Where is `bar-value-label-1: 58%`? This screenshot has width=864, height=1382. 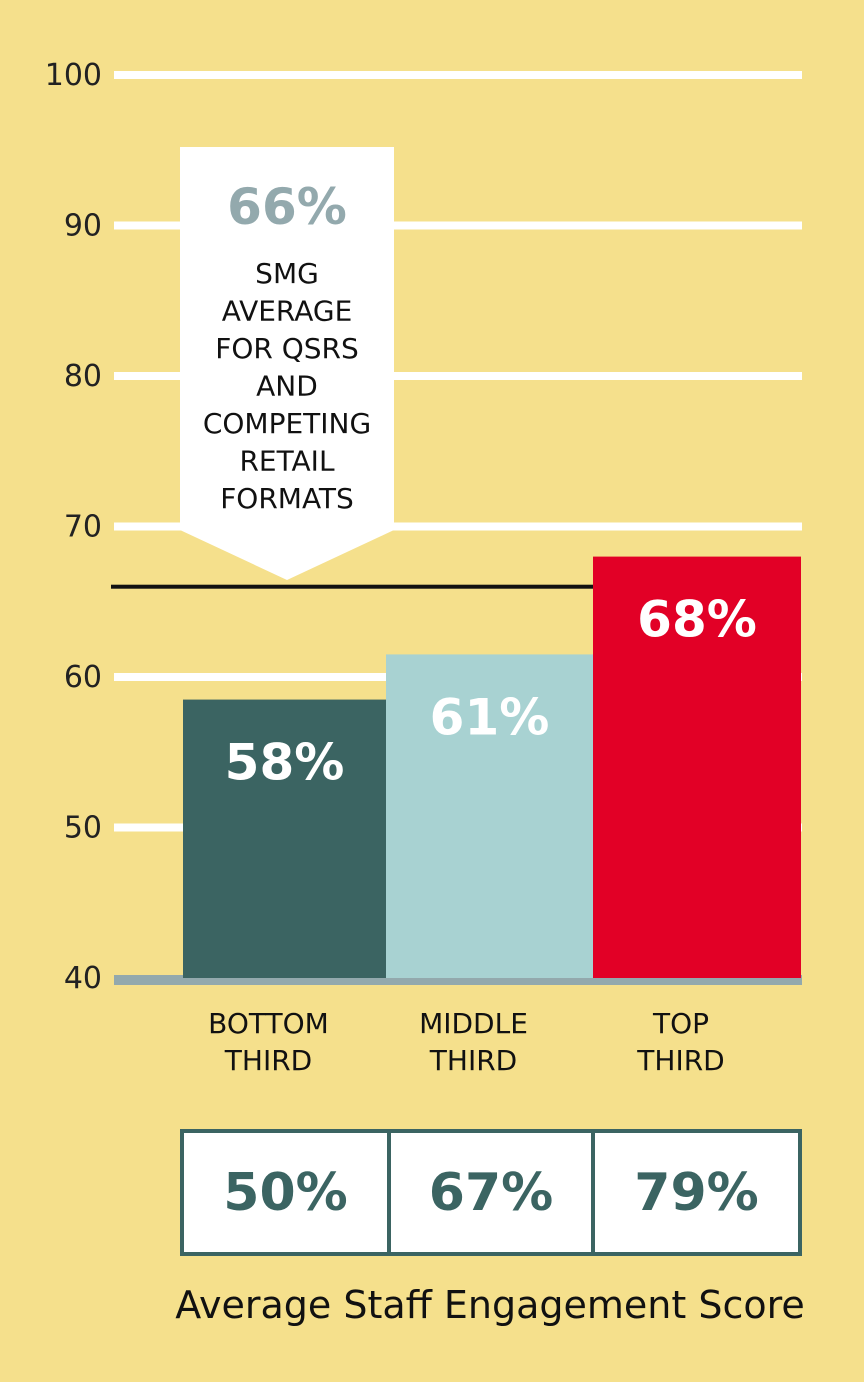
bar-value-label-1: 58% is located at coordinates (285, 763).